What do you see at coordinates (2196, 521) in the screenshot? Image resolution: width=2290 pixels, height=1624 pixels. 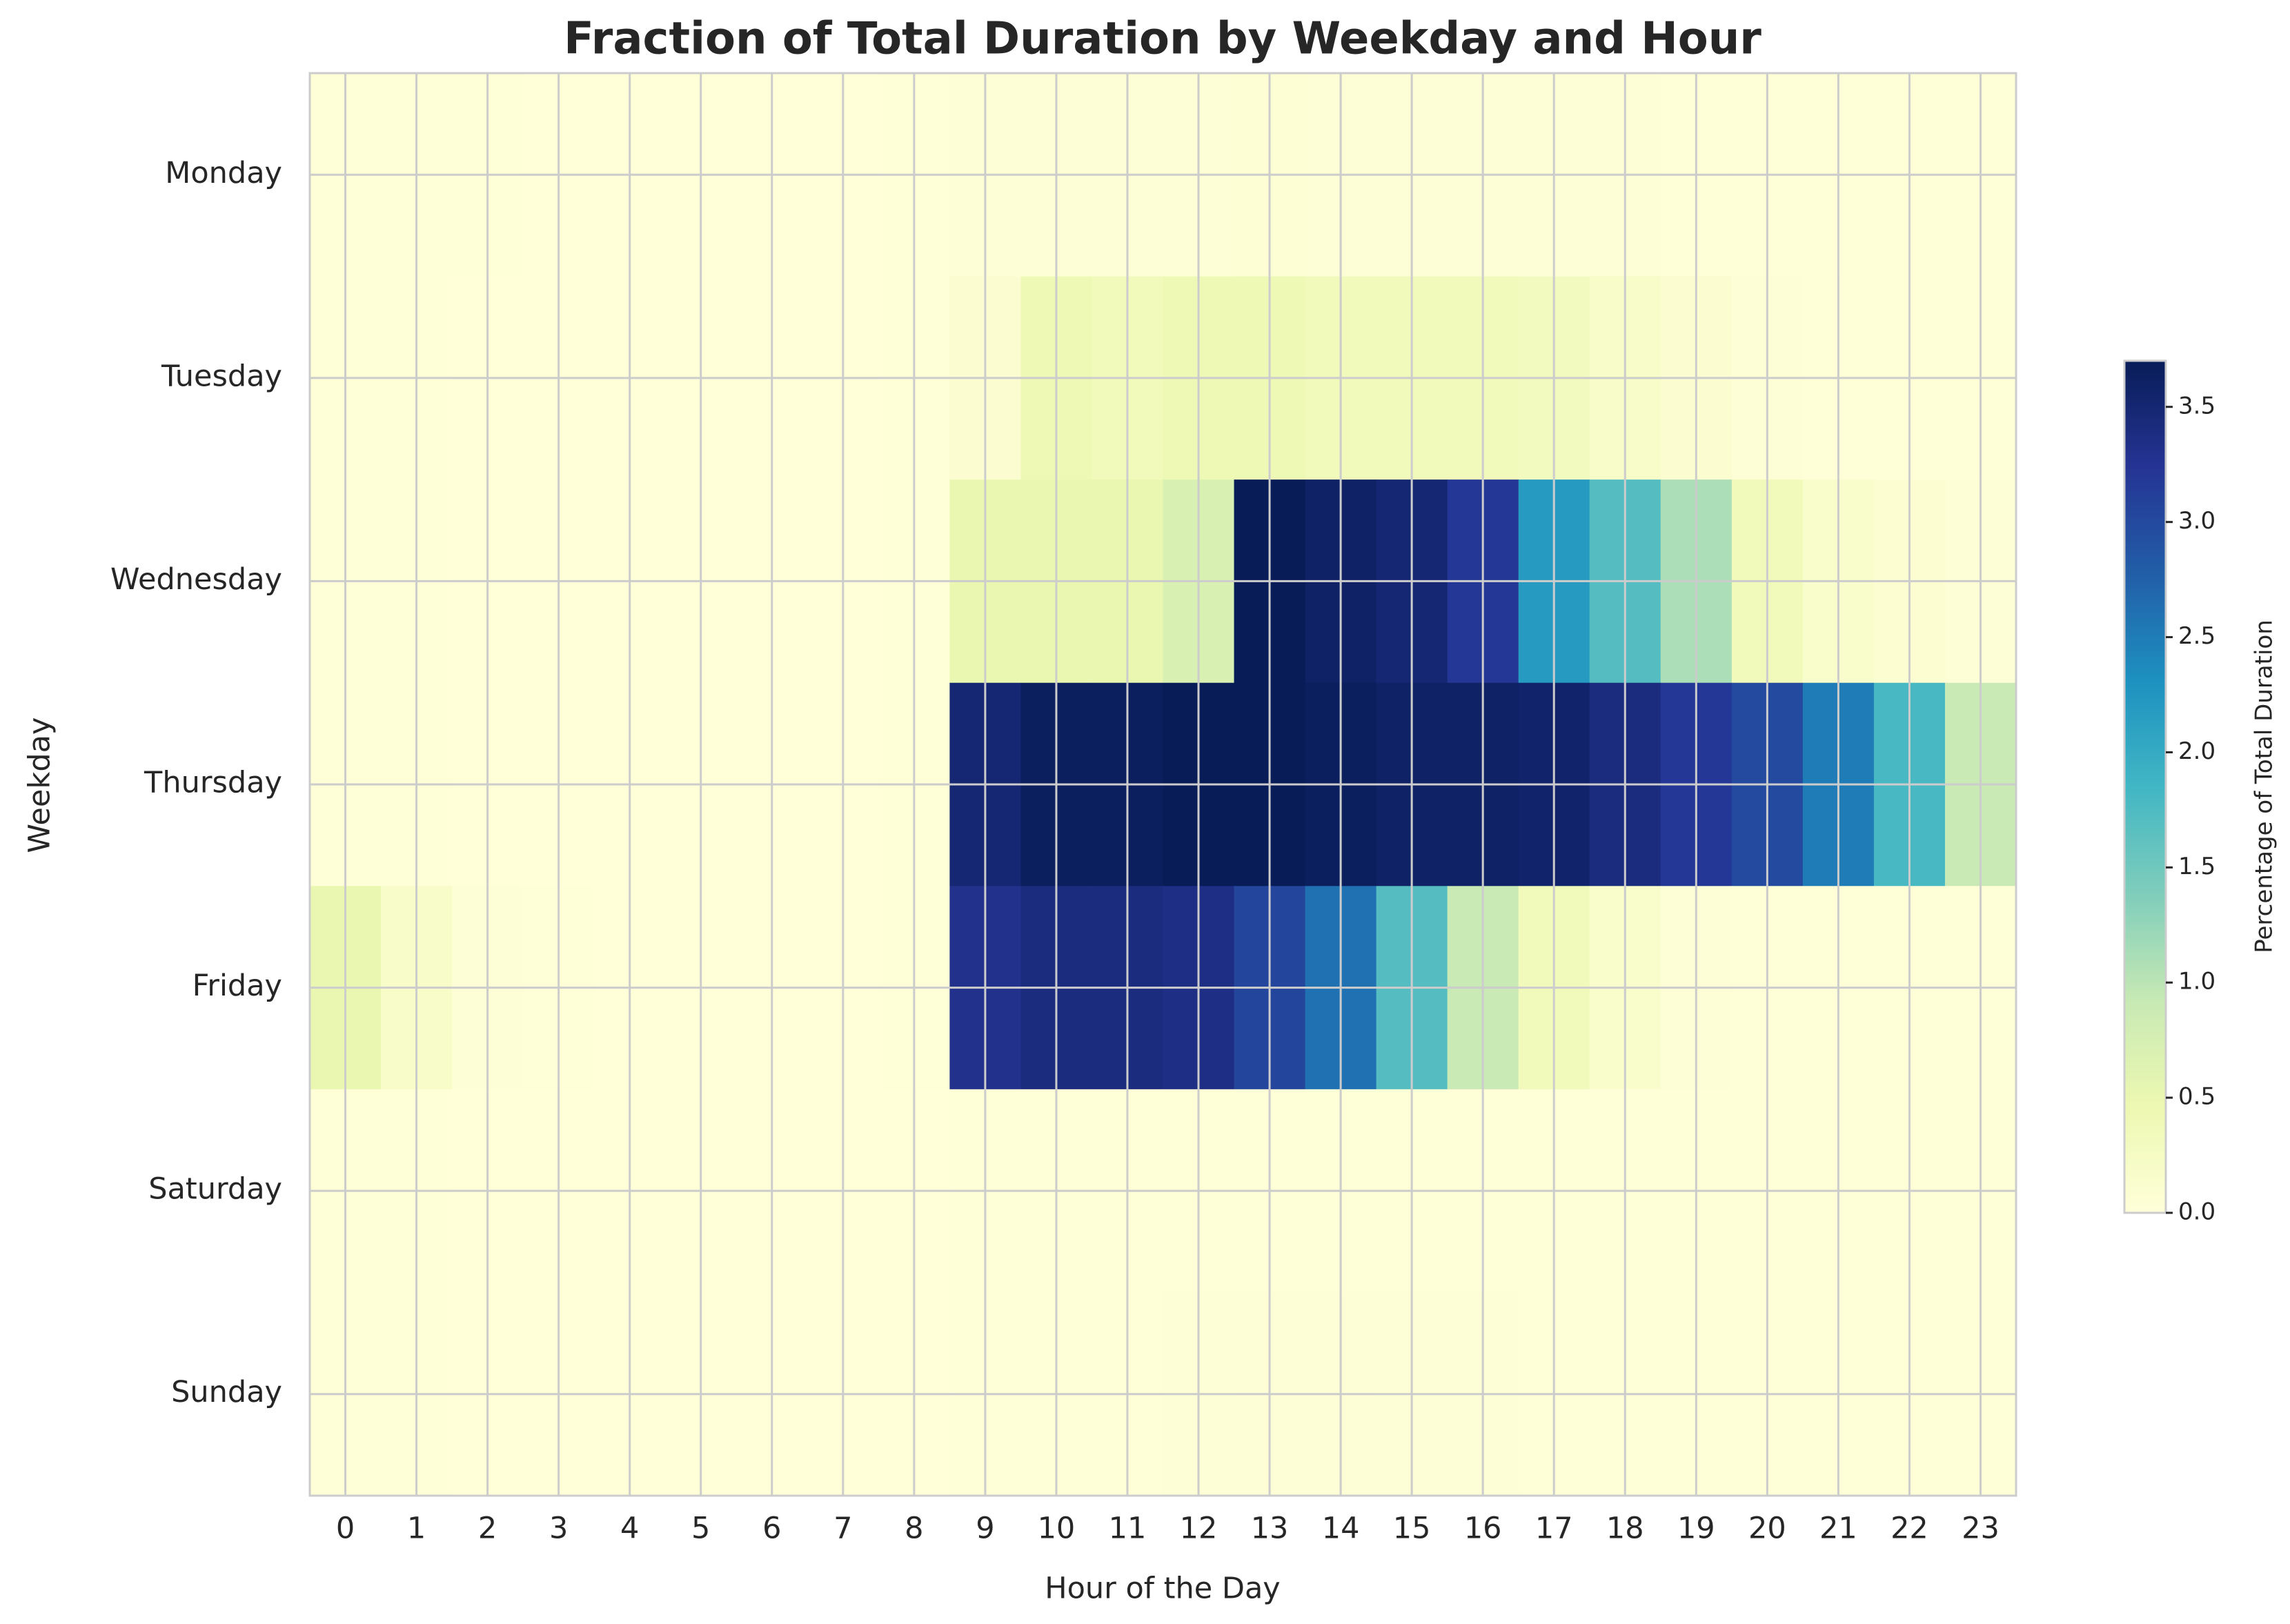 I see `colorbar-tick-label: 3.0` at bounding box center [2196, 521].